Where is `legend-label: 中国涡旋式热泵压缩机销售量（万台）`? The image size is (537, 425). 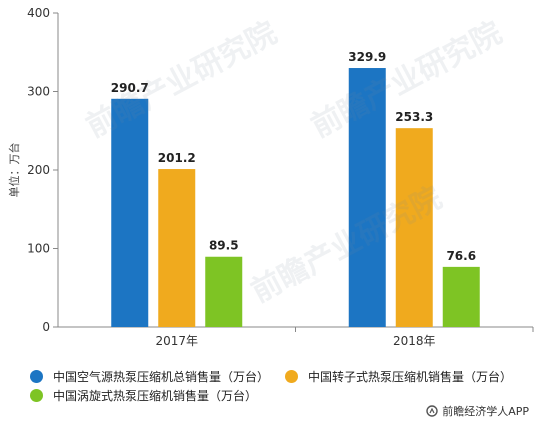 legend-label: 中国涡旋式热泵压缩机销售量（万台） is located at coordinates (155, 396).